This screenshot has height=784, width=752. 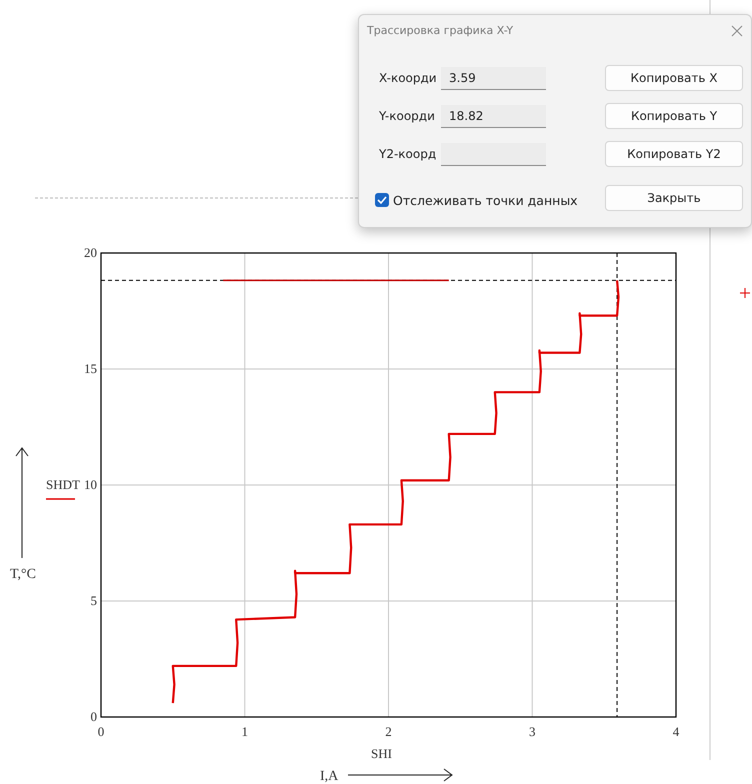 What do you see at coordinates (388, 732) in the screenshot?
I see `x-tick-label: 2` at bounding box center [388, 732].